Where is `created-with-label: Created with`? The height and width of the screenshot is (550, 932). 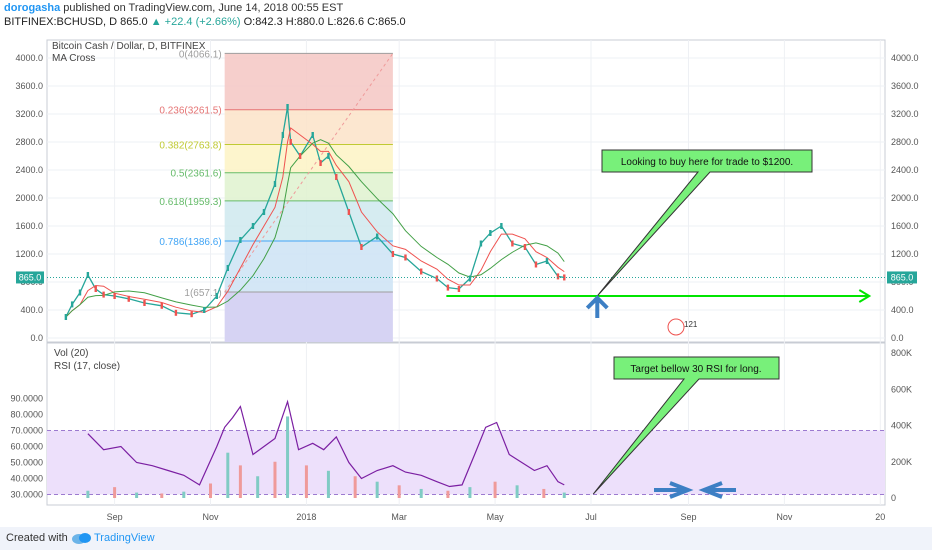 created-with-label: Created with is located at coordinates (37, 538).